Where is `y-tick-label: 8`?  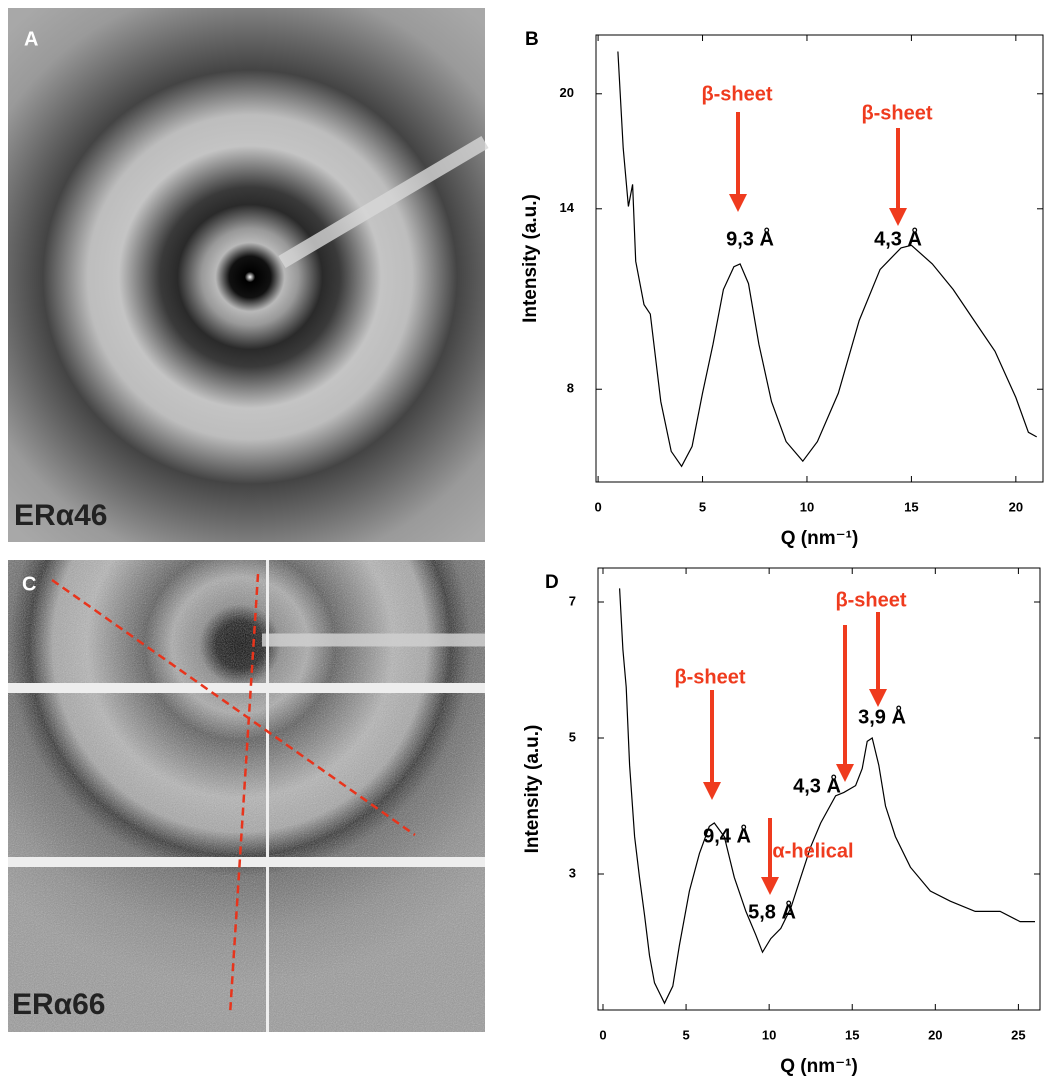
y-tick-label: 8 is located at coordinates (570, 388).